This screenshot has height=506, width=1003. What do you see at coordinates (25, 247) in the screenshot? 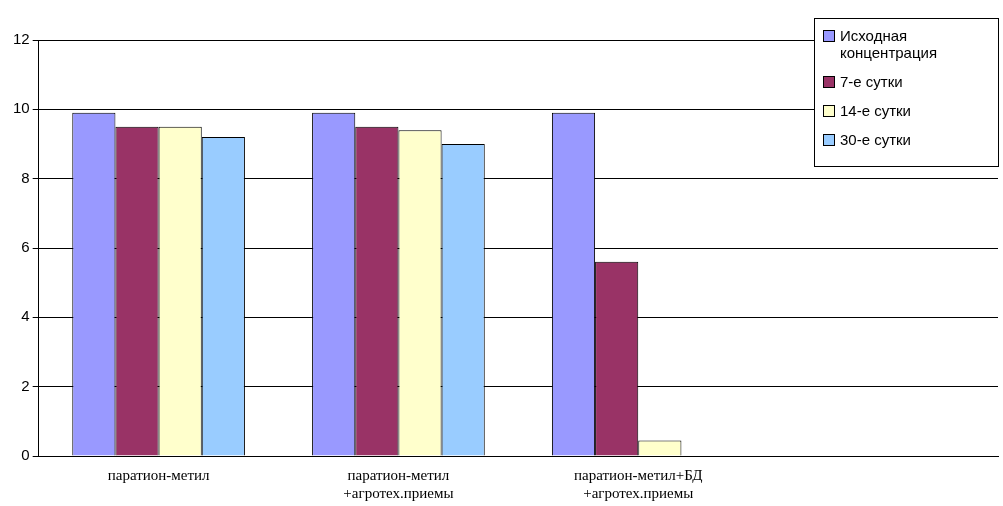
I see `y-tick-label: 6` at bounding box center [25, 247].